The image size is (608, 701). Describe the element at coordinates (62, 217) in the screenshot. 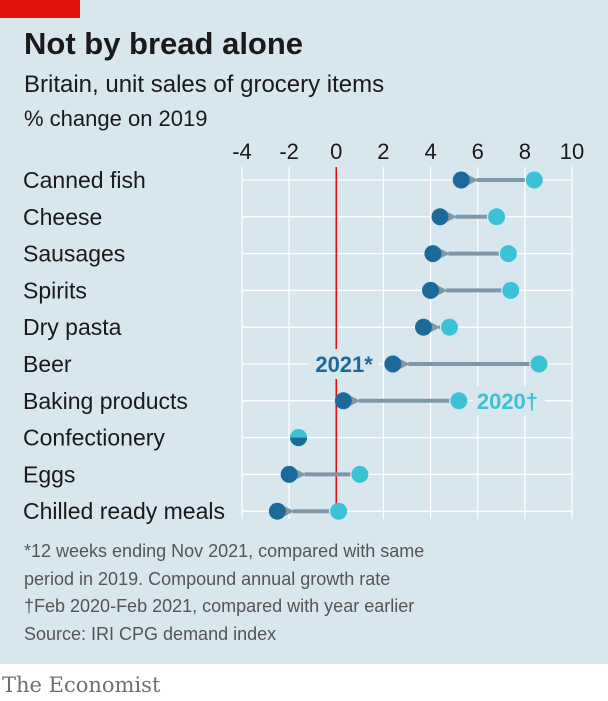

I see `category-label: Cheese` at that location.